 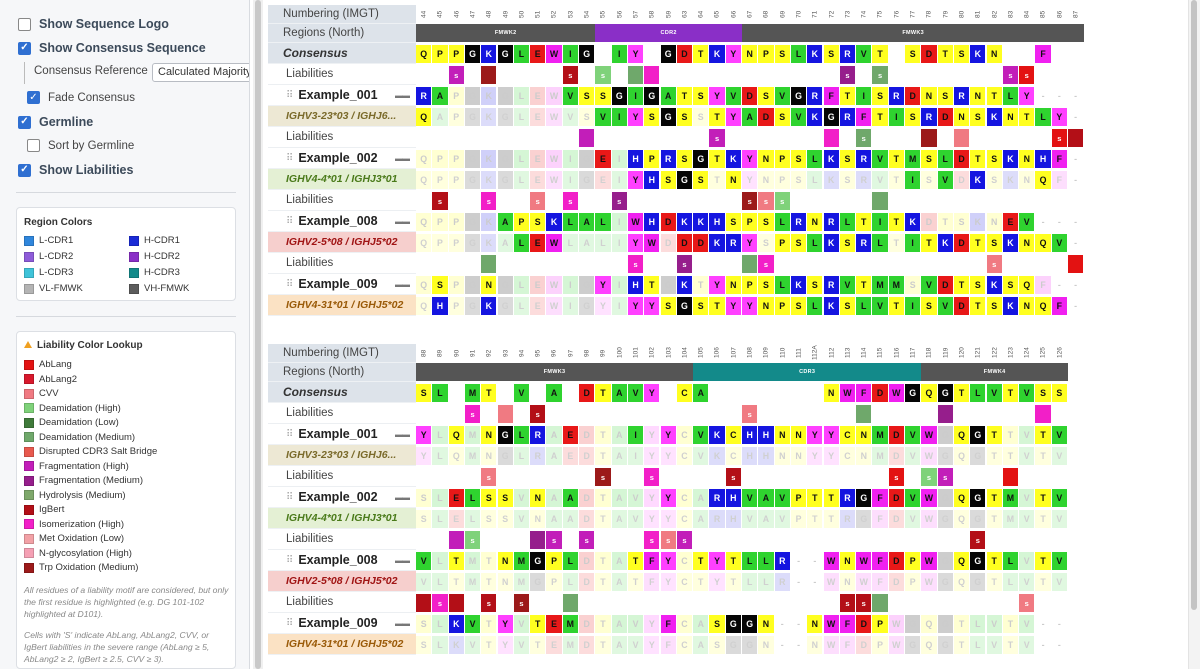 What do you see at coordinates (80, 408) in the screenshot?
I see `liability-label: Deamidation (High)` at bounding box center [80, 408].